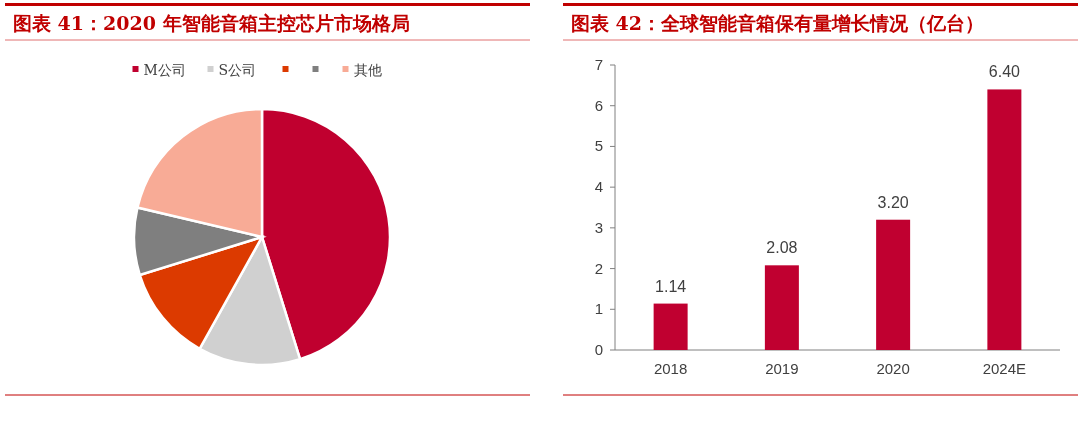 The image size is (1080, 425). Describe the element at coordinates (670, 368) in the screenshot. I see `x-tick-label: 2018` at that location.